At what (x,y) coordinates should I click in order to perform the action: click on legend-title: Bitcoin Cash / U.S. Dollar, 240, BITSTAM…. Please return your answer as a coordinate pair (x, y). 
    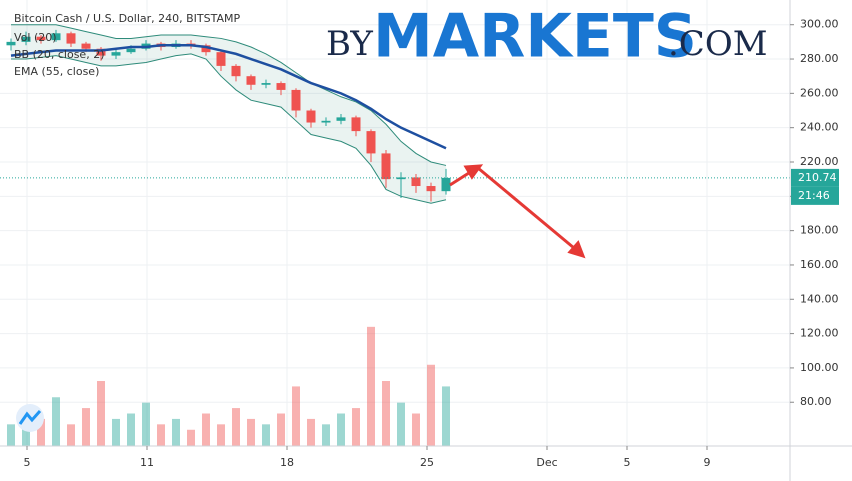
    Looking at the image, I should click on (127, 18).